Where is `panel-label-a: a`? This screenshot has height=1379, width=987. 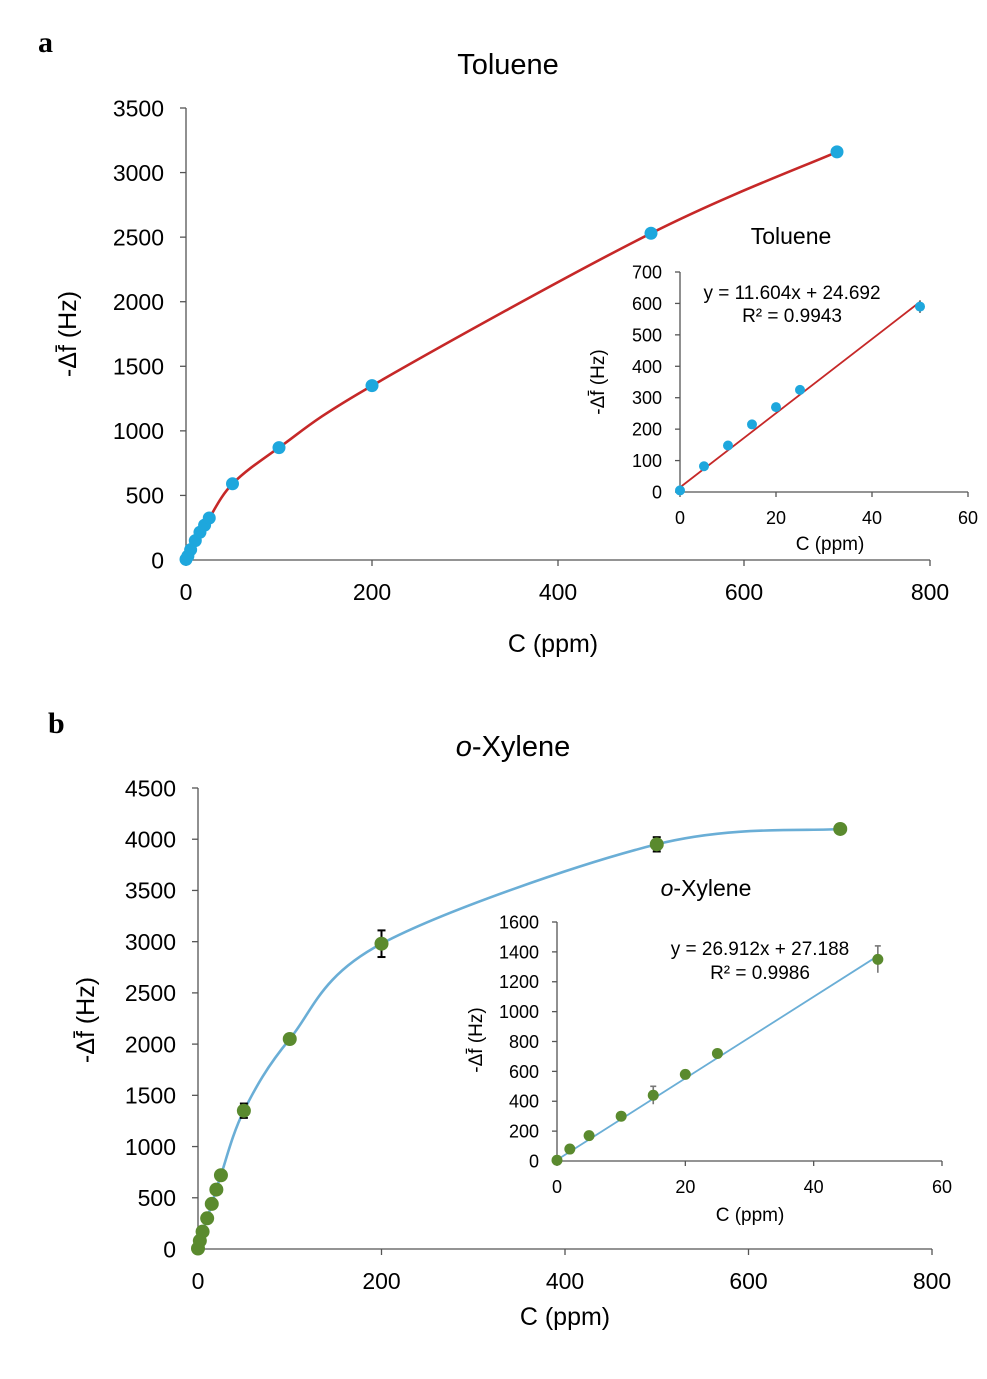
panel-label-a: a is located at coordinates (45, 42).